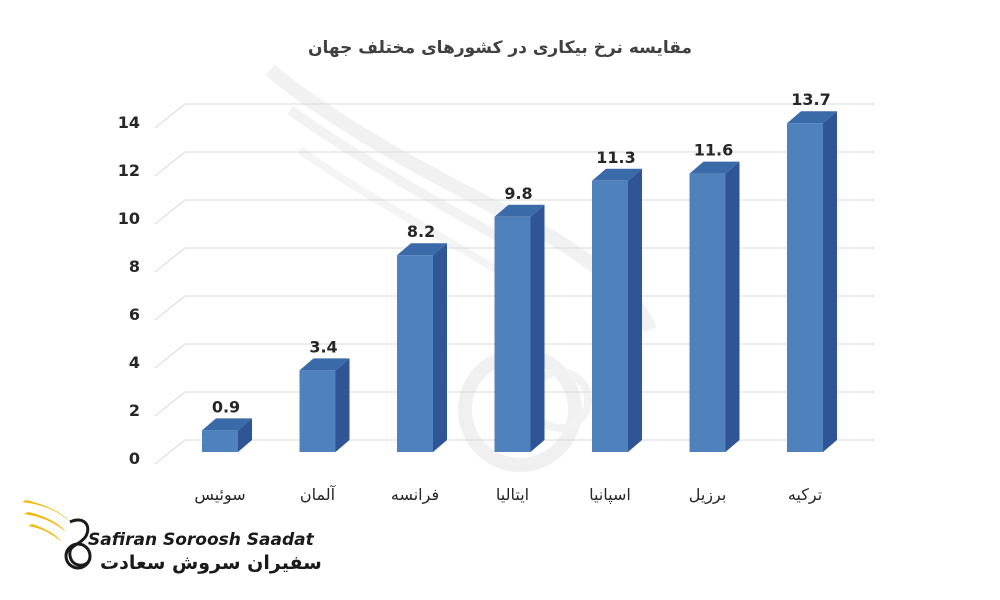 This screenshot has width=1000, height=600. Describe the element at coordinates (615, 157) in the screenshot. I see `data-label: 11.3` at that location.